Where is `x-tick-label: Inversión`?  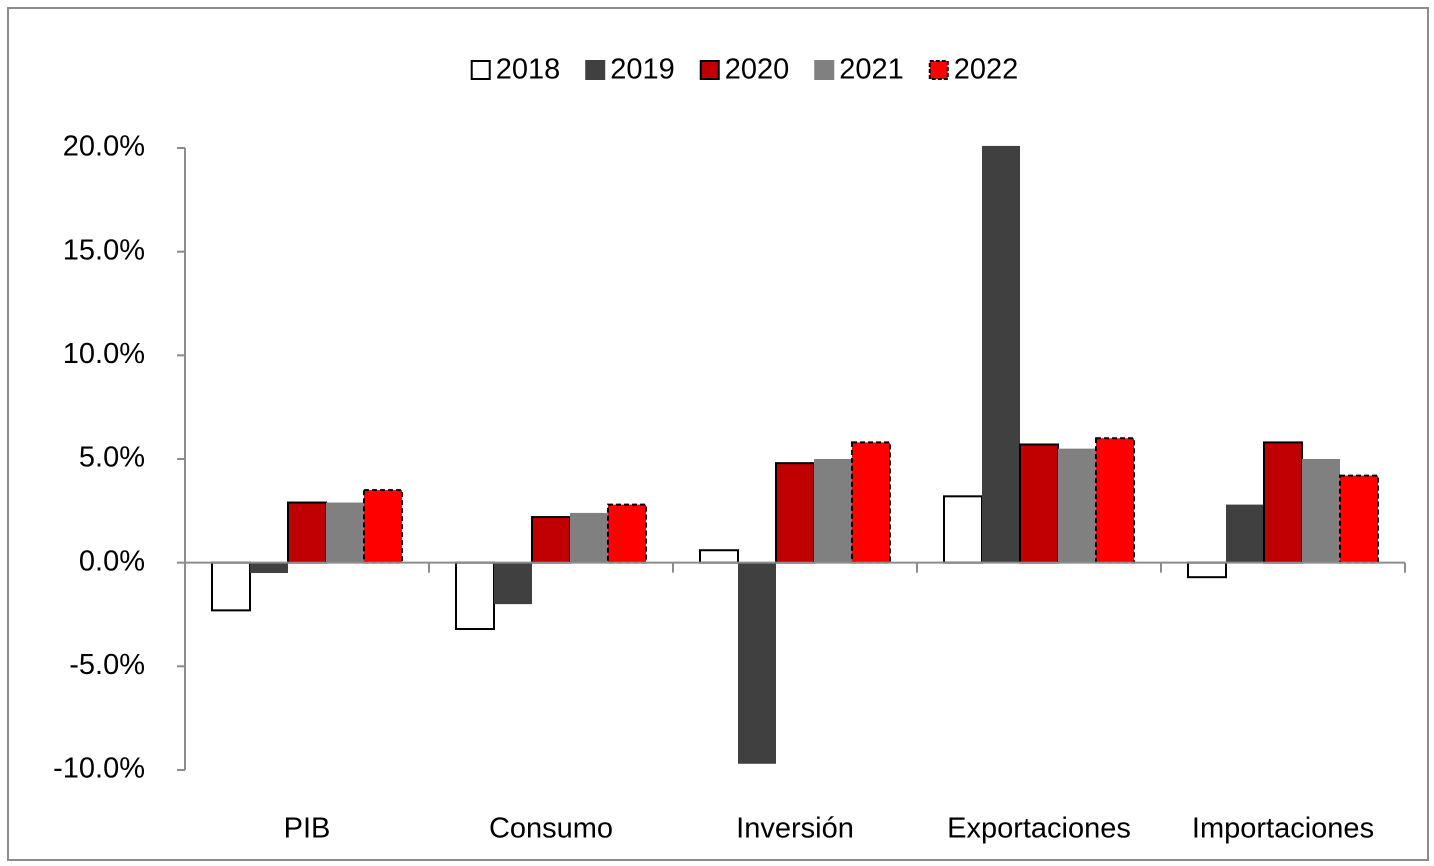
x-tick-label: Inversión is located at coordinates (795, 829).